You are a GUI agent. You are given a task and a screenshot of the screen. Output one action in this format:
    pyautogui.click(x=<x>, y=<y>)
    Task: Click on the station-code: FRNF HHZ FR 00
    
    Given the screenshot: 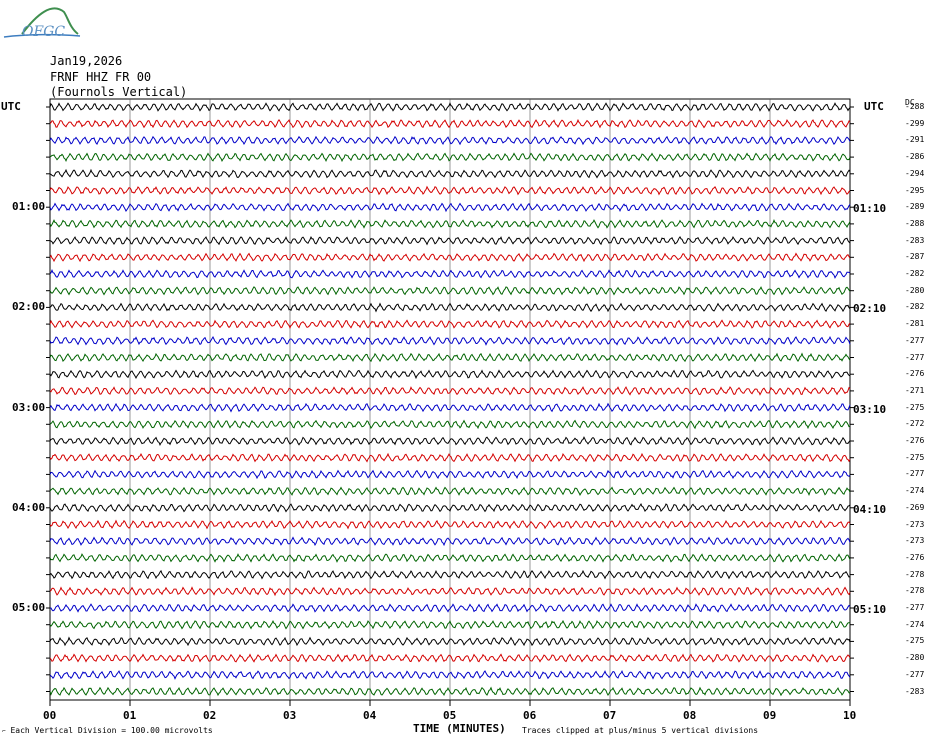 What is the action you would take?
    pyautogui.click(x=101, y=77)
    